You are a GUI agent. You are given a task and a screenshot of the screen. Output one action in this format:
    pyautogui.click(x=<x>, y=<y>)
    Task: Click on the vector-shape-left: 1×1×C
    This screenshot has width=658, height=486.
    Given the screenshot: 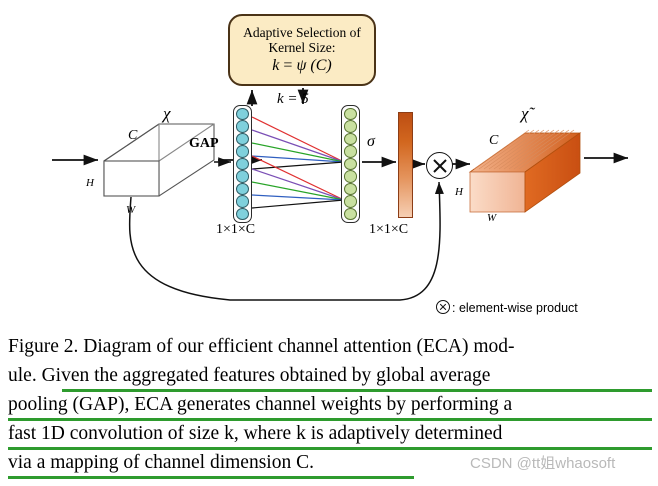 What is the action you would take?
    pyautogui.click(x=236, y=229)
    